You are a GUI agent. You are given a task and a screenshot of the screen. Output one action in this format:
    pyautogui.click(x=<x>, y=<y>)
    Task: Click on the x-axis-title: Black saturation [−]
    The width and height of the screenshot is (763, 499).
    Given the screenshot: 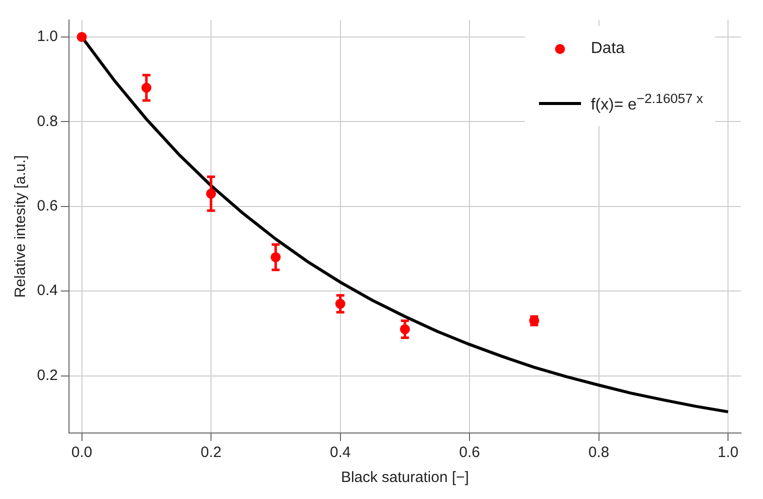 What is the action you would take?
    pyautogui.click(x=404, y=477)
    